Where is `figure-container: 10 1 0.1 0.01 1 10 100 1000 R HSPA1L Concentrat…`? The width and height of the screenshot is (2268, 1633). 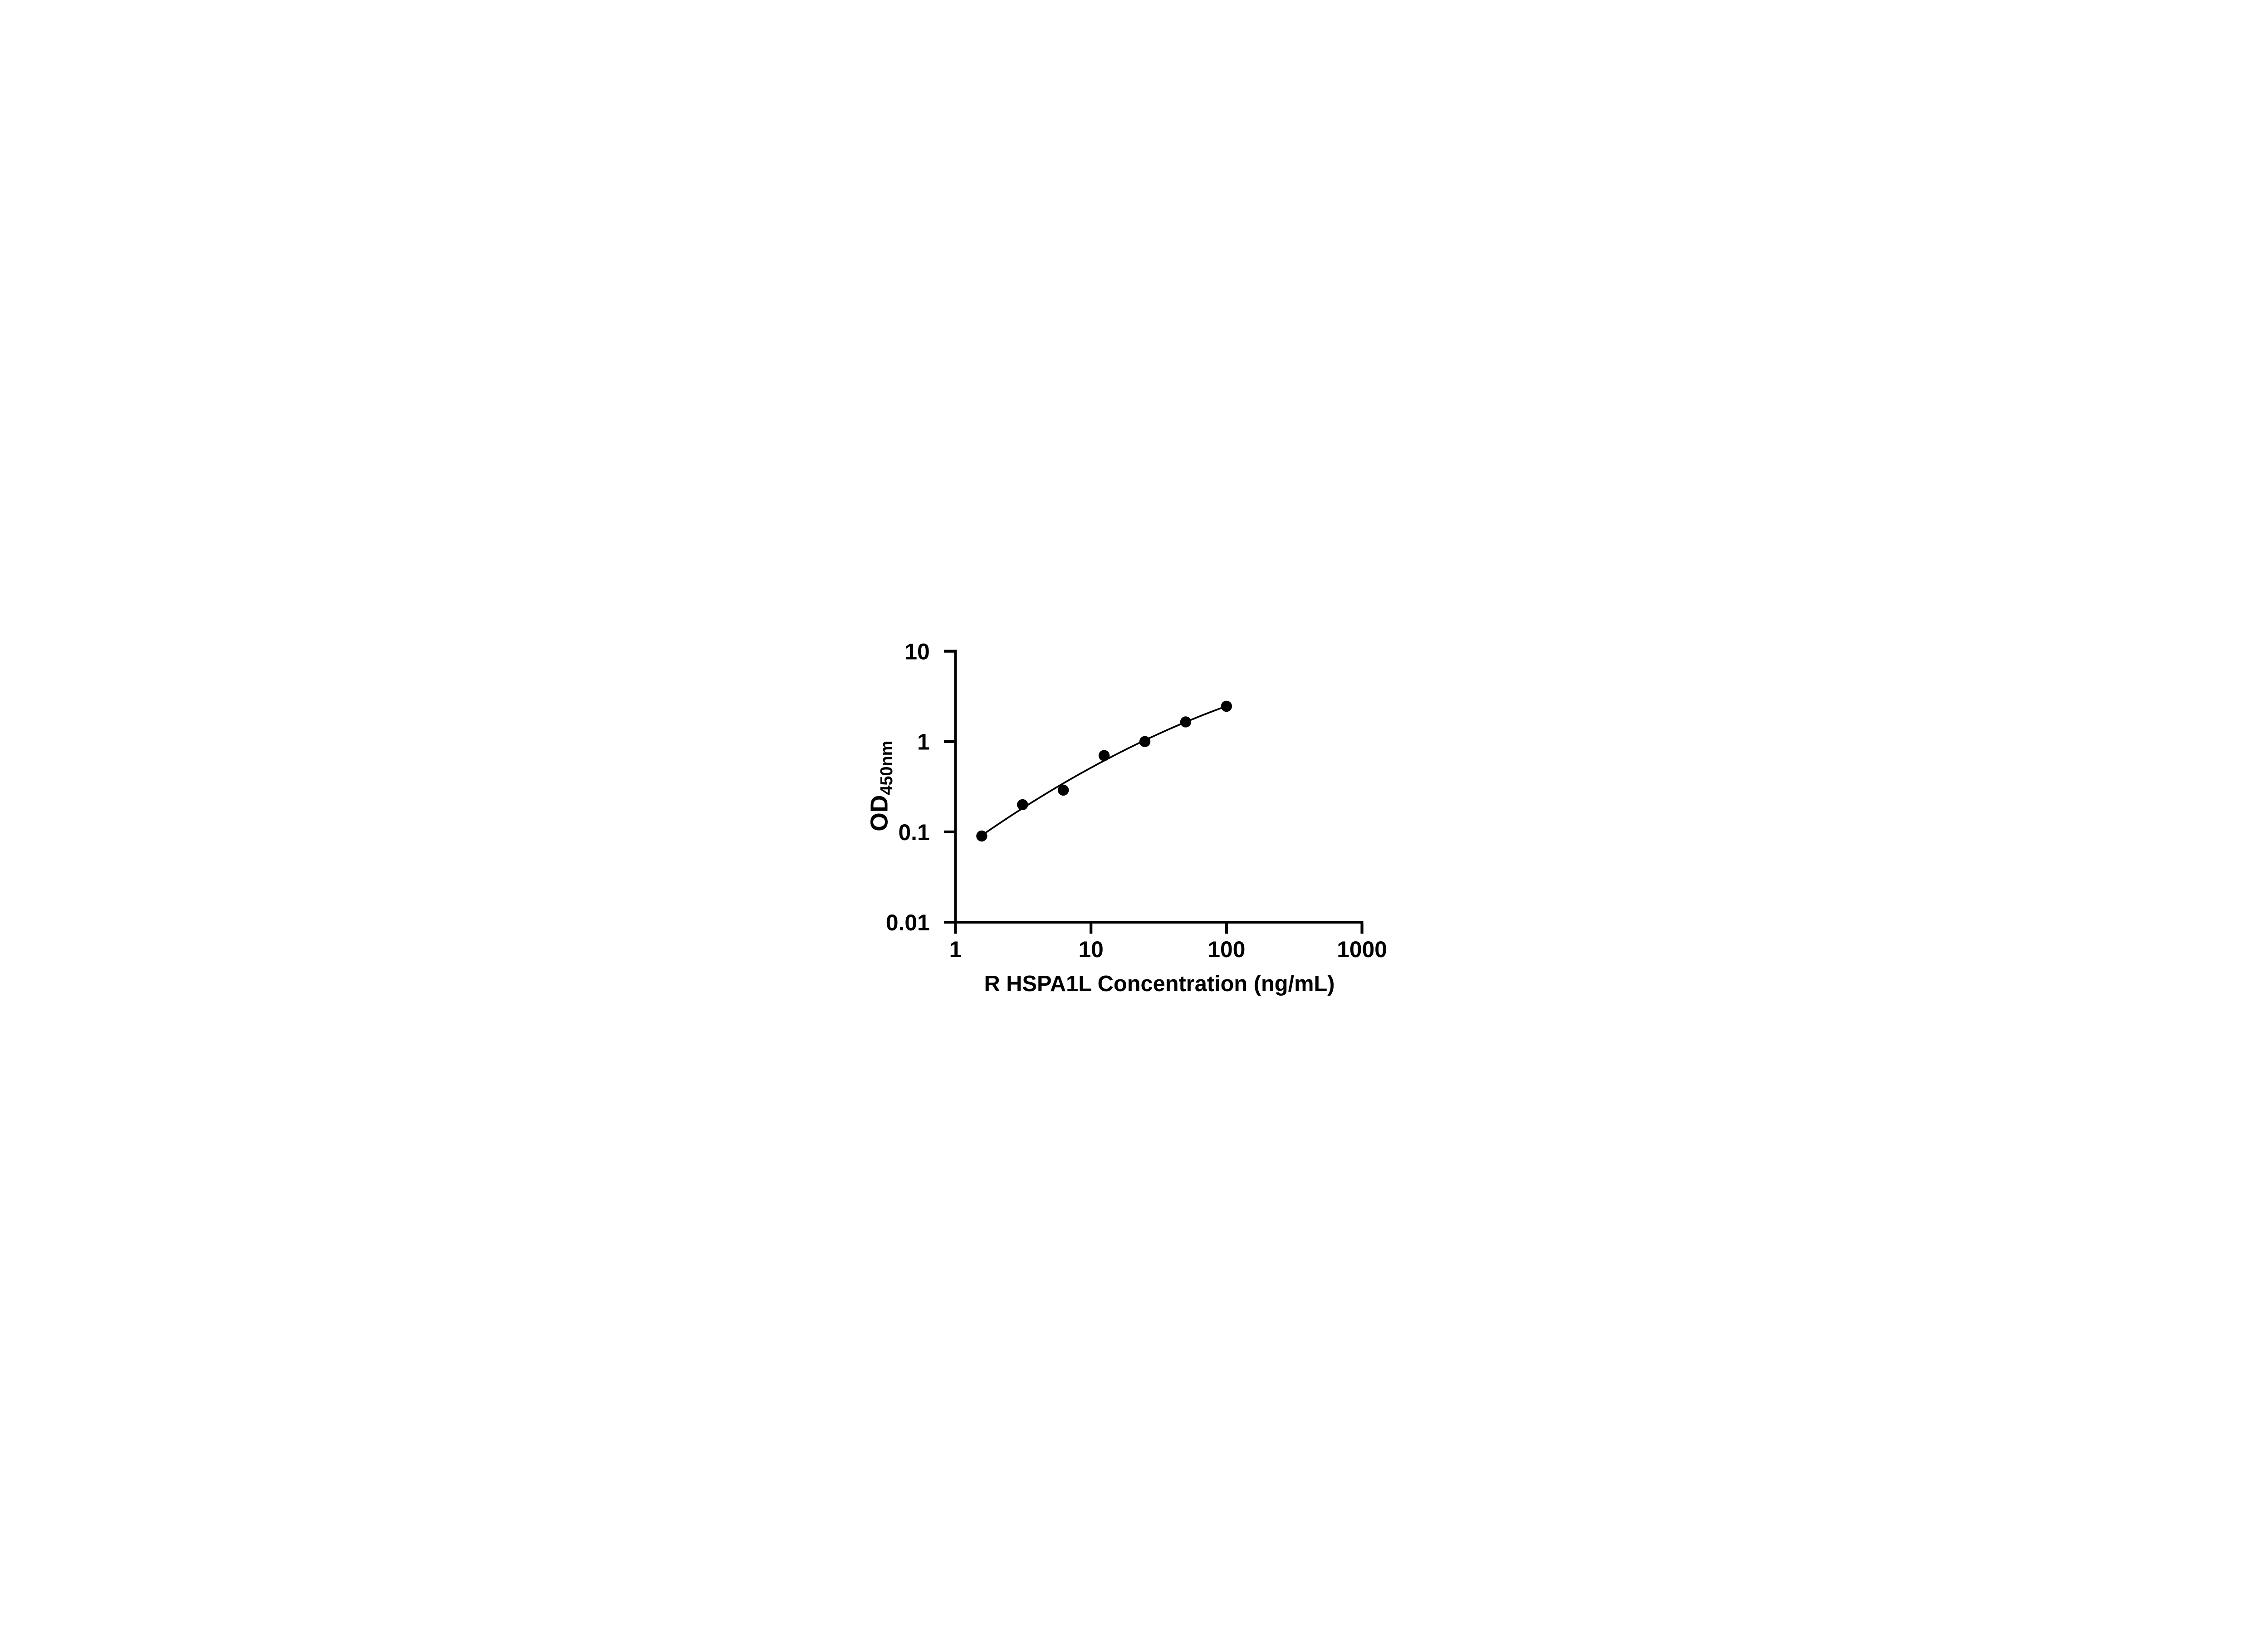 figure-container: 10 1 0.1 0.01 1 10 100 1000 R HSPA1L Concentrat… is located at coordinates (1134, 816).